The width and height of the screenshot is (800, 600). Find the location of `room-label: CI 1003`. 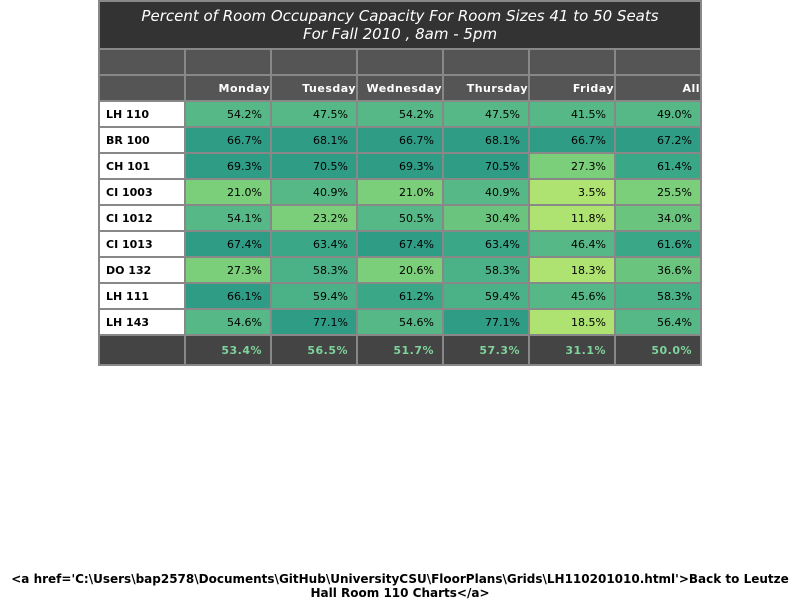

room-label: CI 1003 is located at coordinates (142, 192).